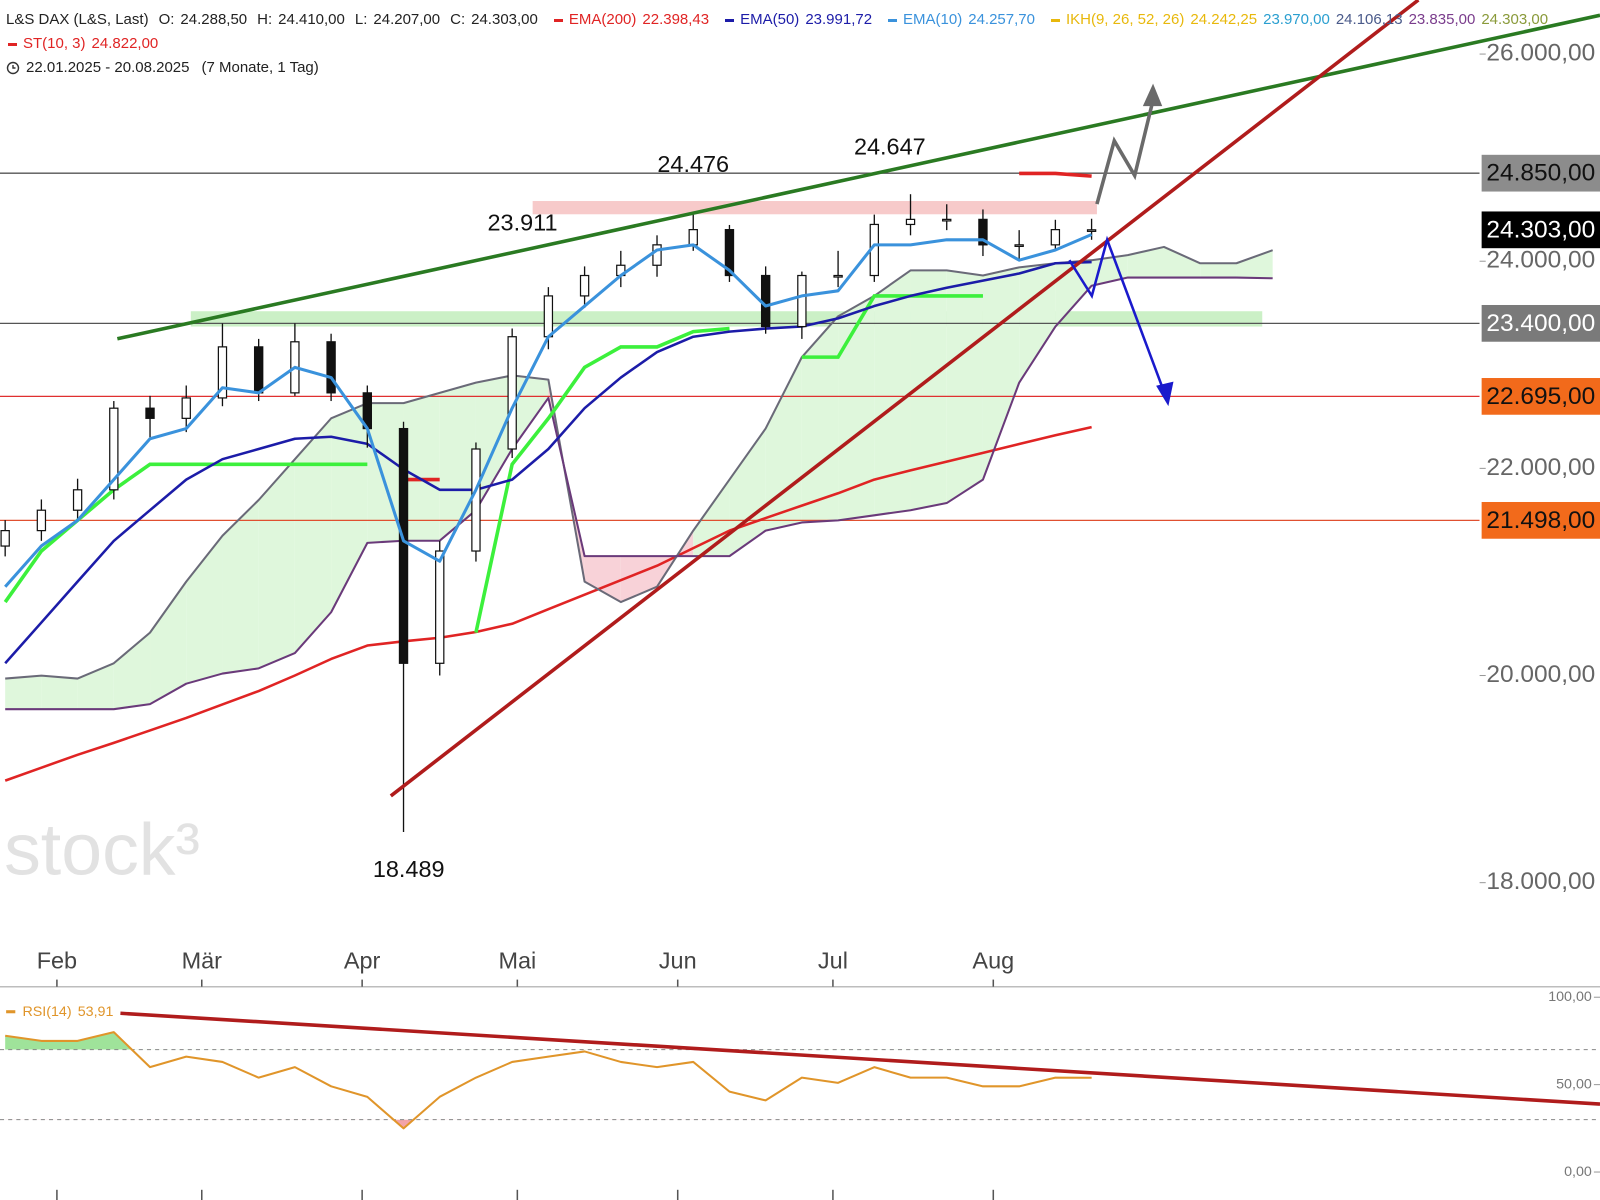 The height and width of the screenshot is (1200, 1600). What do you see at coordinates (523, 223) in the screenshot?
I see `price-annotation: 23.911` at bounding box center [523, 223].